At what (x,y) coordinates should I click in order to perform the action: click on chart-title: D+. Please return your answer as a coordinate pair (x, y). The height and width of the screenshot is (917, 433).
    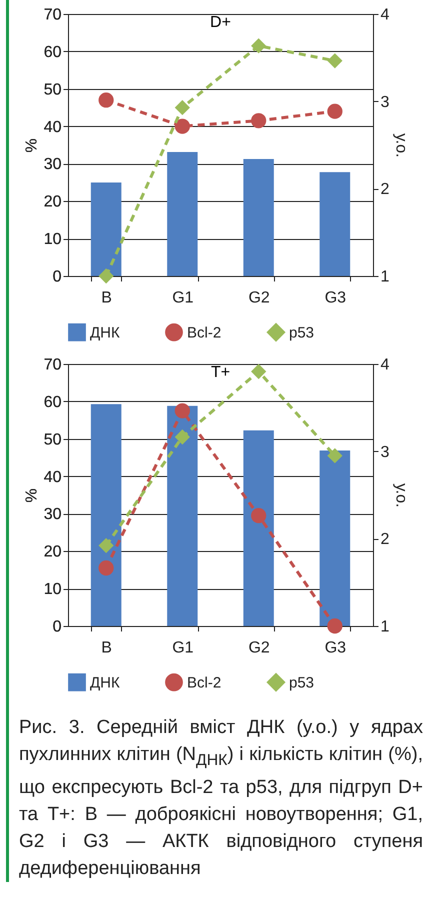
    Looking at the image, I should click on (220, 22).